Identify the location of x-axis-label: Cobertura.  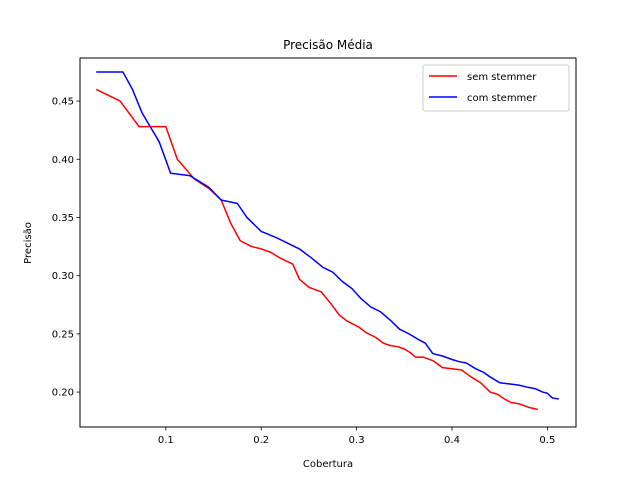
(328, 464).